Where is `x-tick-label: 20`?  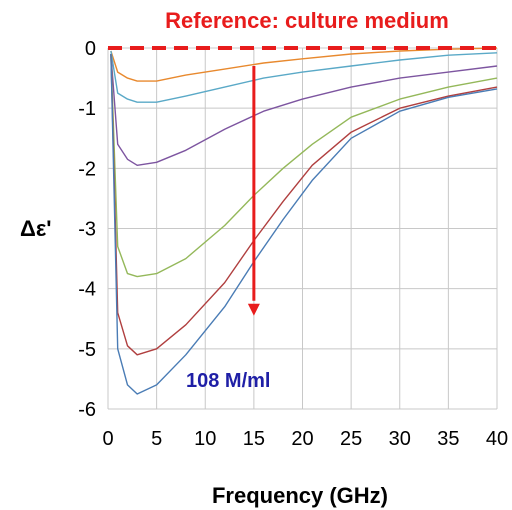 x-tick-label: 20 is located at coordinates (302, 439).